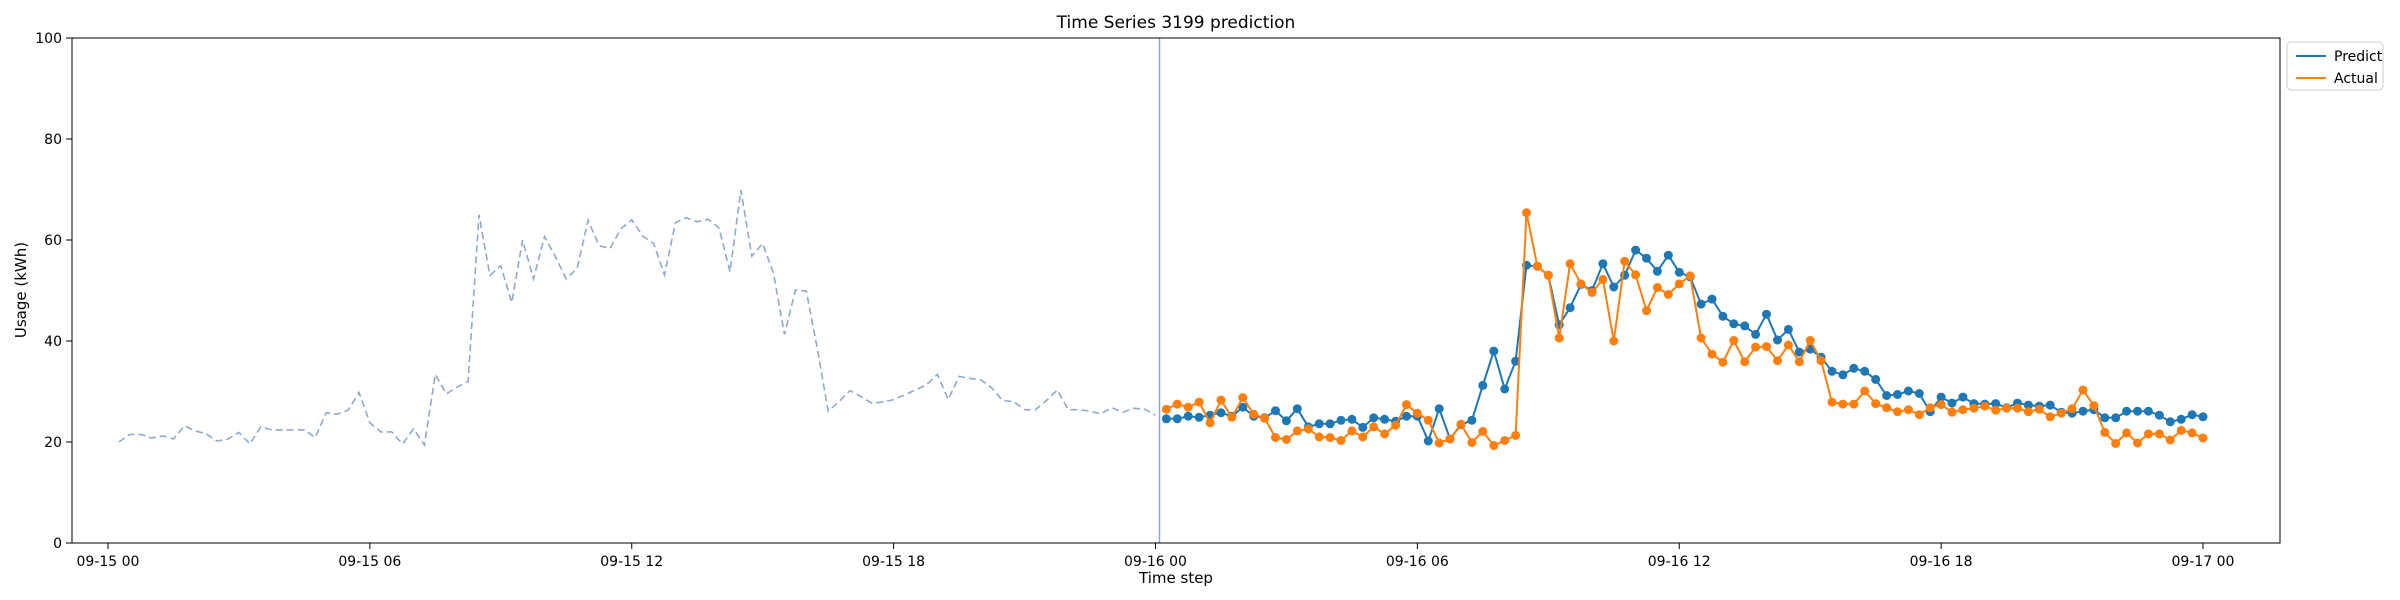 The image size is (2400, 600). I want to click on legend-predict-label: Predict, so click(2358, 57).